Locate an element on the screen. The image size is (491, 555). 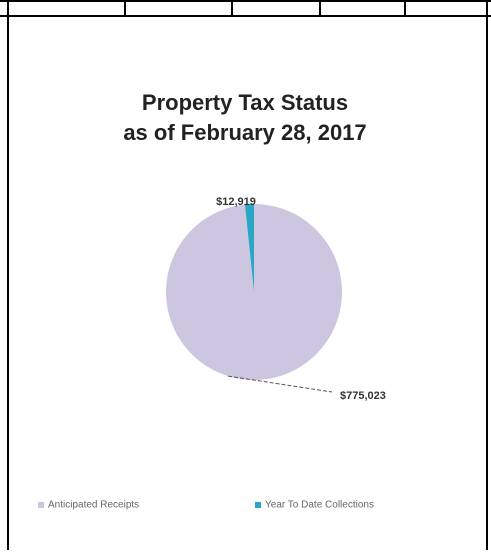
data-label: $12,919 is located at coordinates (236, 202).